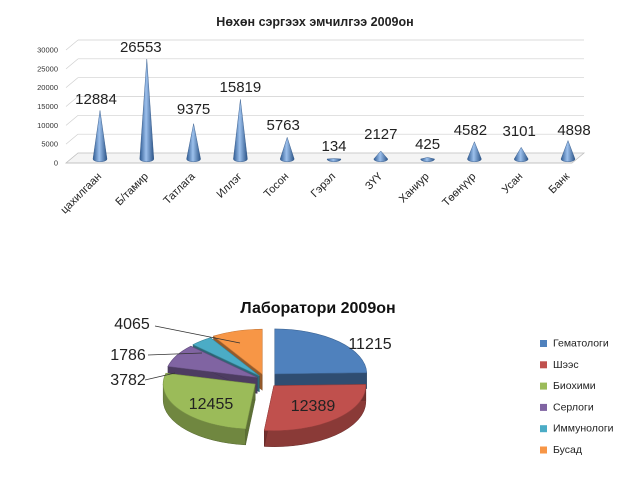  Describe the element at coordinates (47, 125) in the screenshot. I see `y-tick-label: 10000` at that location.